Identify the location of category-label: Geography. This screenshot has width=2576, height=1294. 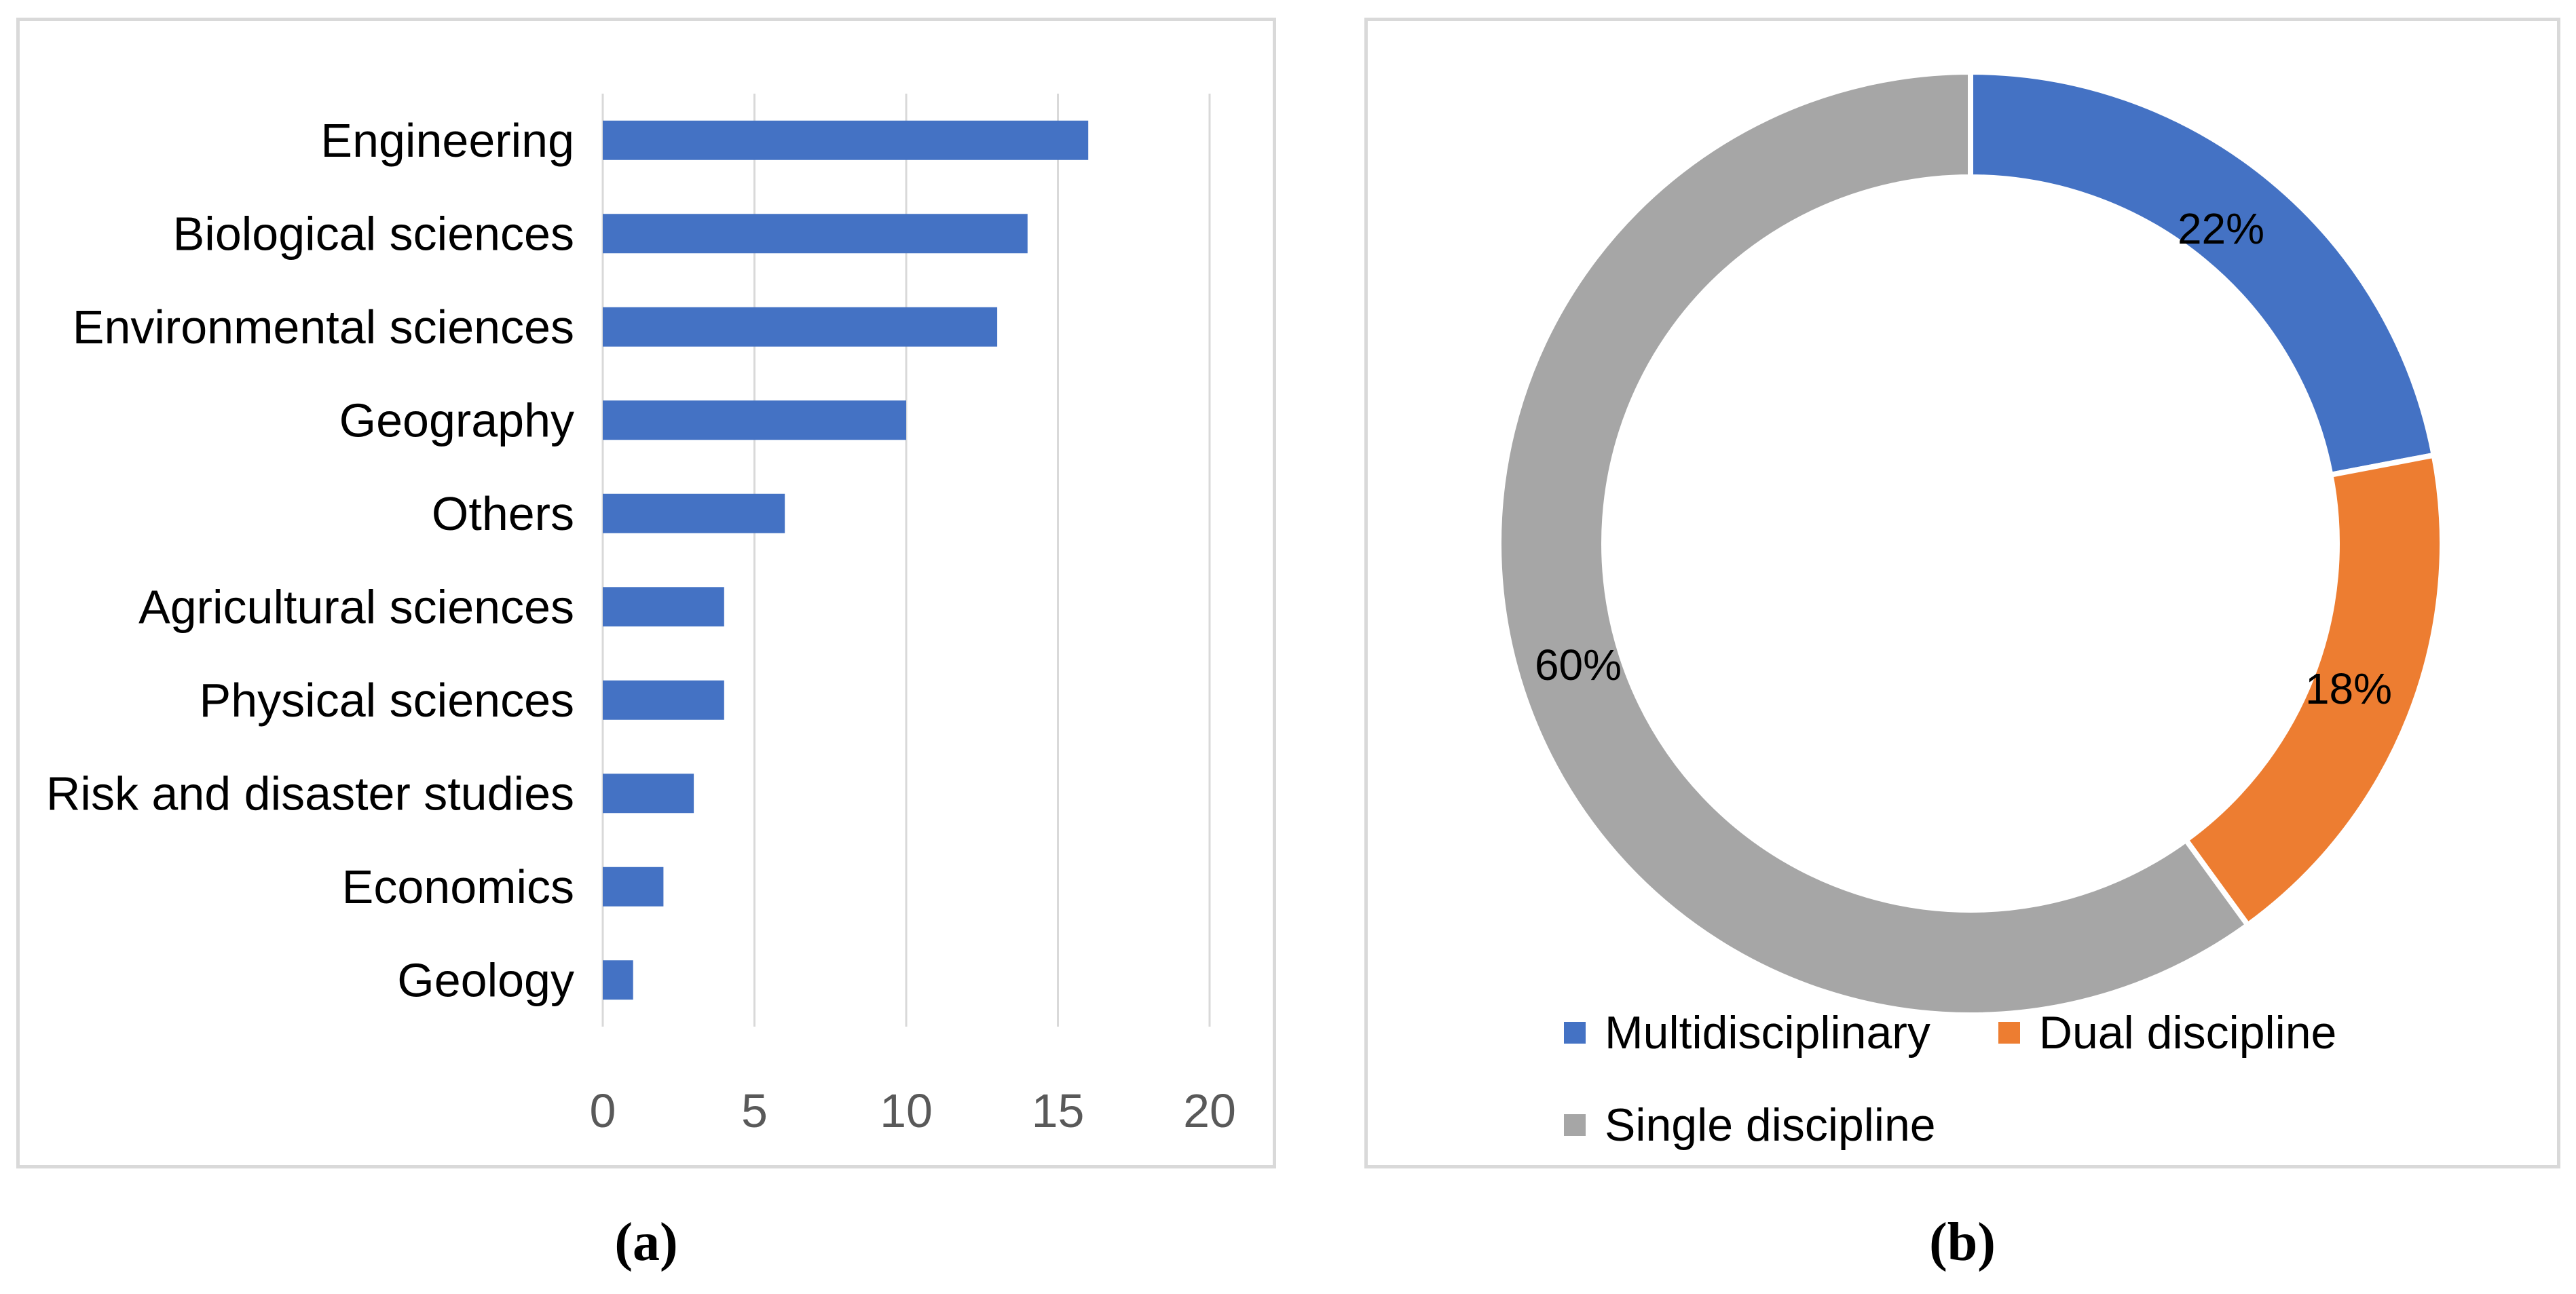
(457, 420).